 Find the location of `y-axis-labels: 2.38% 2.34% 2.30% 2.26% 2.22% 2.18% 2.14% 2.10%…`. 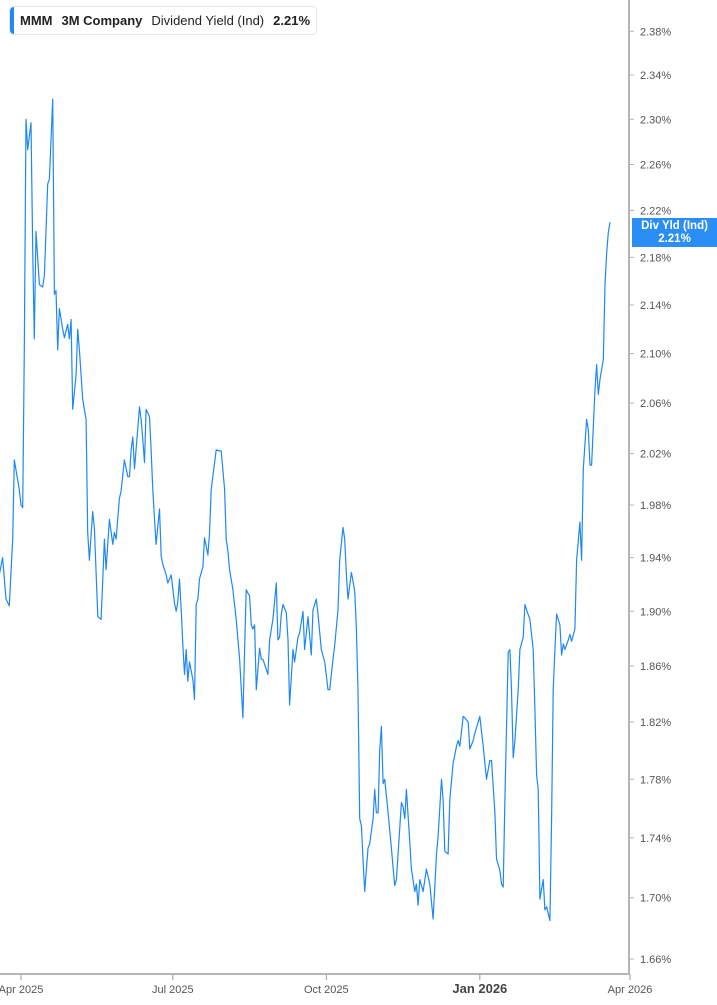

y-axis-labels: 2.38% 2.34% 2.30% 2.26% 2.22% 2.18% 2.14% 2.10%… is located at coordinates (650, 496).